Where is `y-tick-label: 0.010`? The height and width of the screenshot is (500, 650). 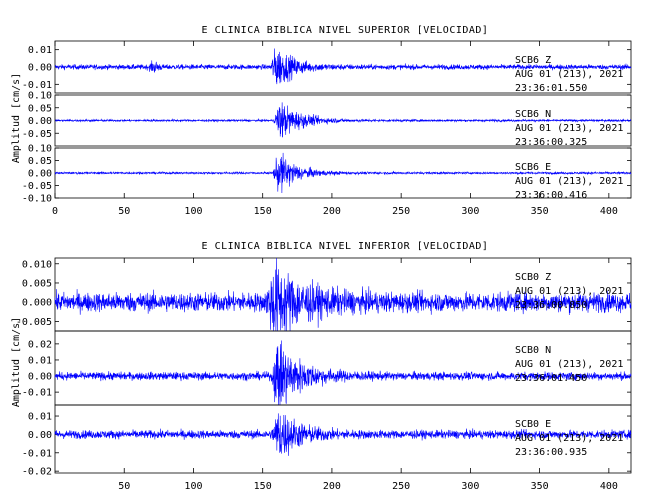
y-tick-label: 0.010 is located at coordinates (37, 264).